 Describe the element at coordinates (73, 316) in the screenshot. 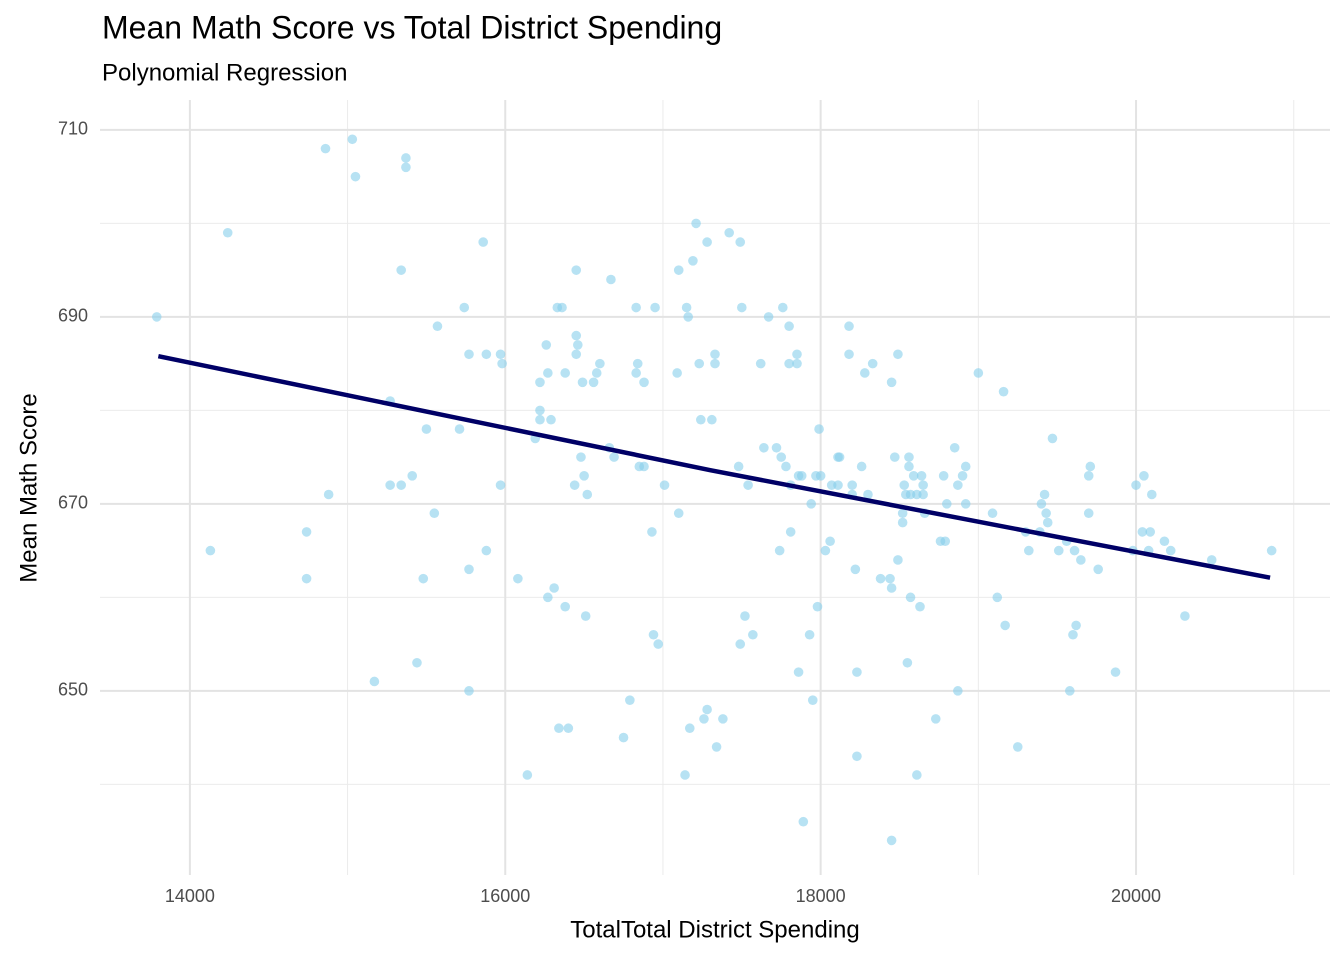

I see `y-tick-label: 690` at that location.